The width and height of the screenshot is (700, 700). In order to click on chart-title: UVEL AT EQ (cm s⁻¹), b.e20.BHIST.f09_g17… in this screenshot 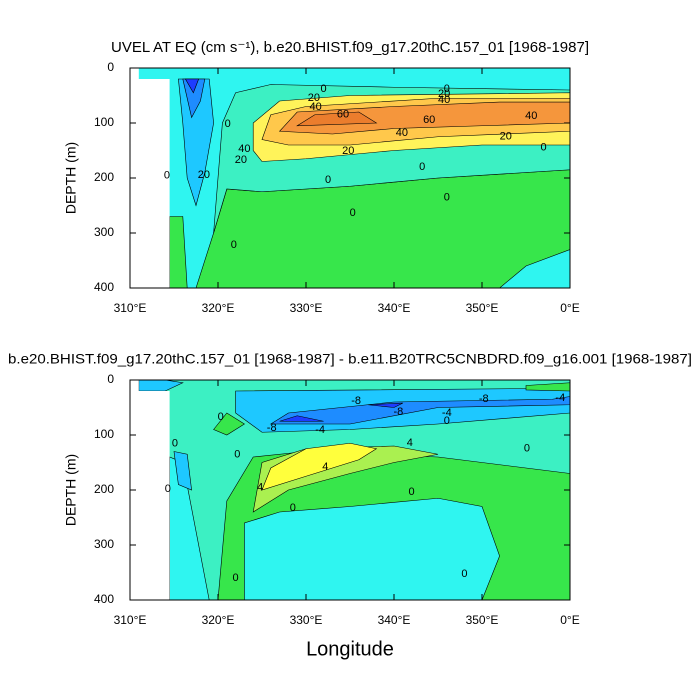, I will do `click(350, 48)`.